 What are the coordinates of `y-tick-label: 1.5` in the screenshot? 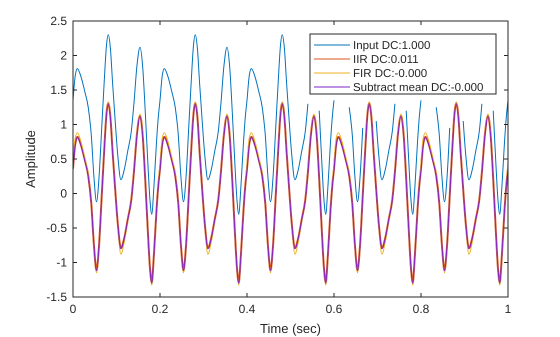 It's located at (59, 90).